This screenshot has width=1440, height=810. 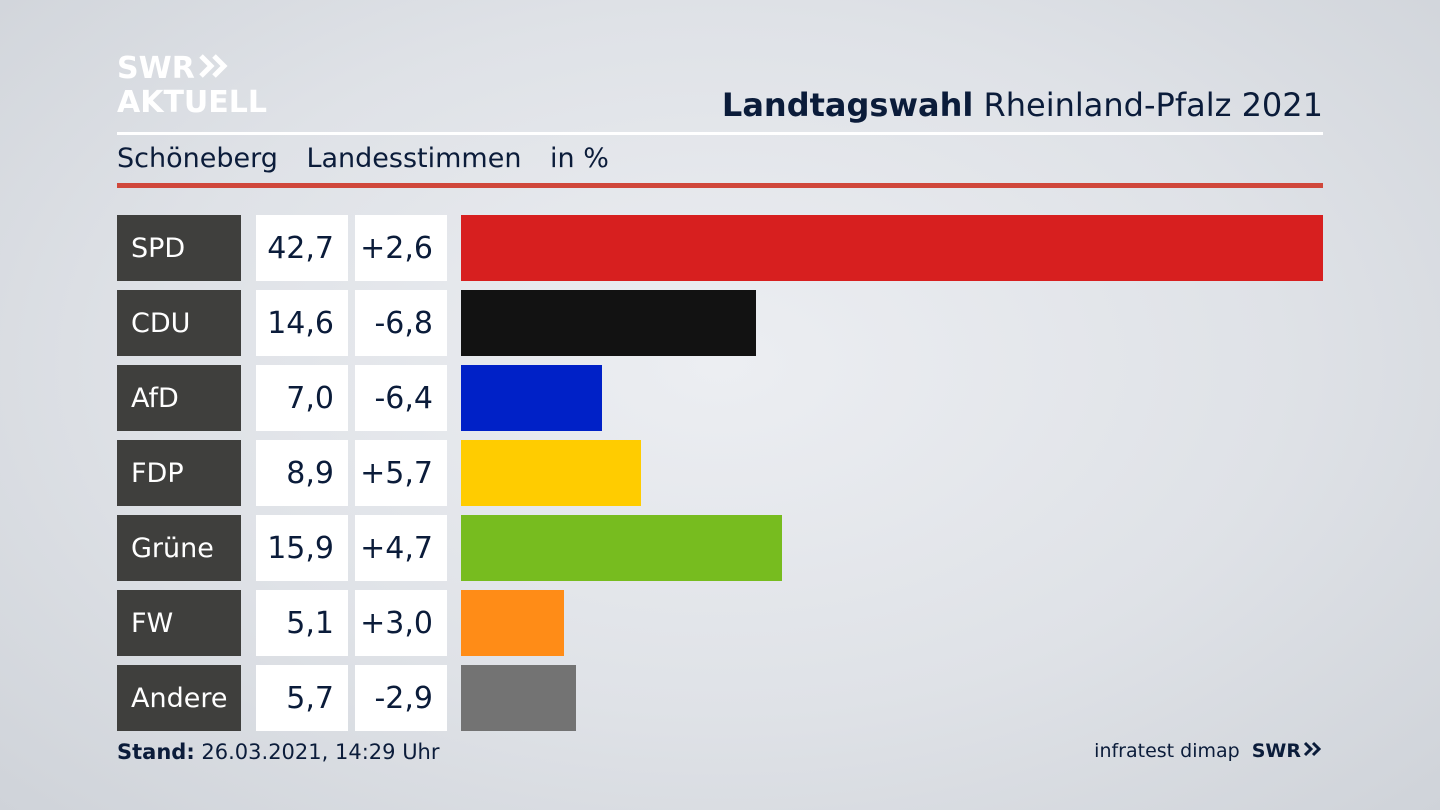 I want to click on result-row: Grüne 15,9 +4,7, so click(x=720, y=548).